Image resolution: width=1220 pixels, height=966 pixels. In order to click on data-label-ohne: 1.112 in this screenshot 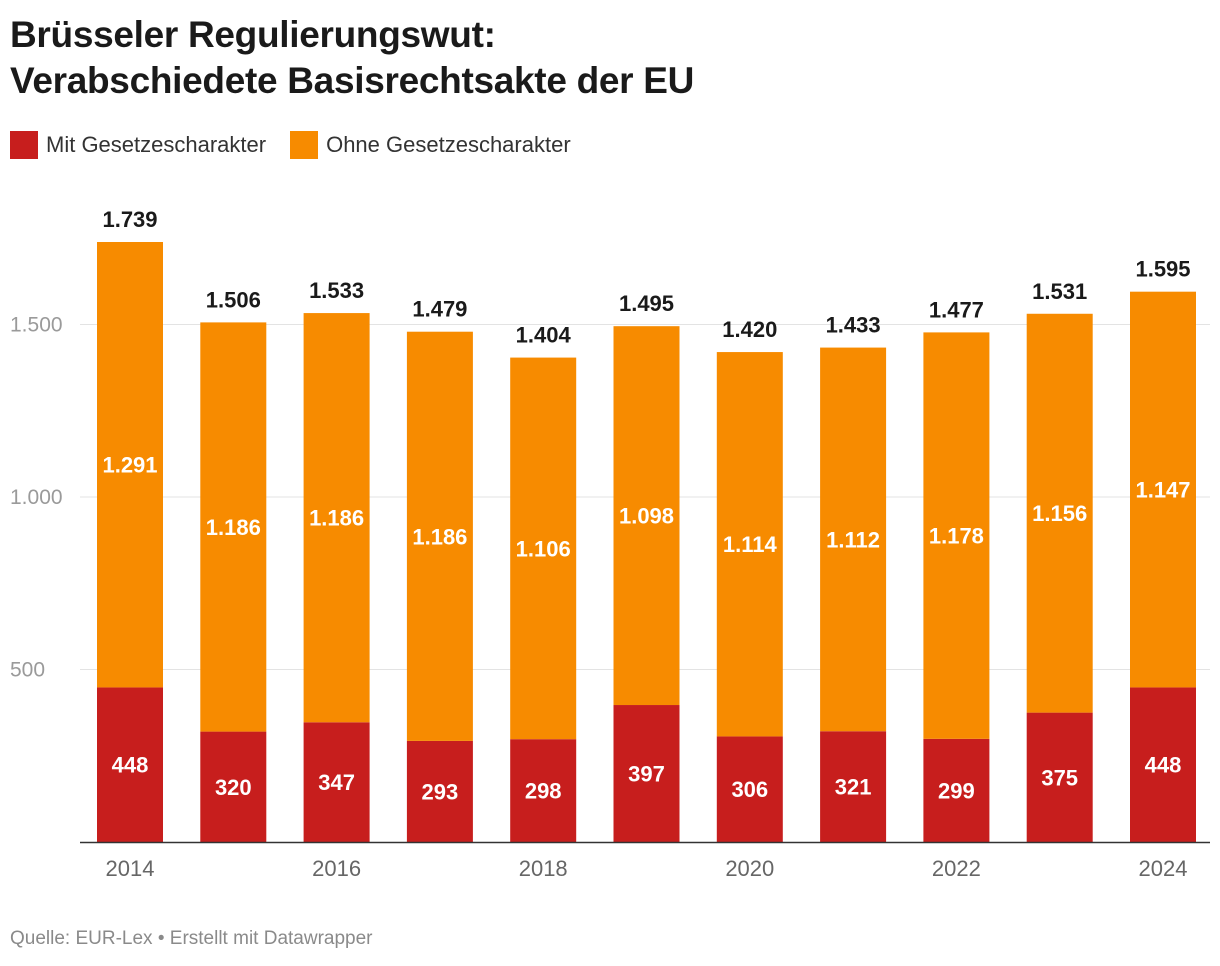, I will do `click(853, 539)`.